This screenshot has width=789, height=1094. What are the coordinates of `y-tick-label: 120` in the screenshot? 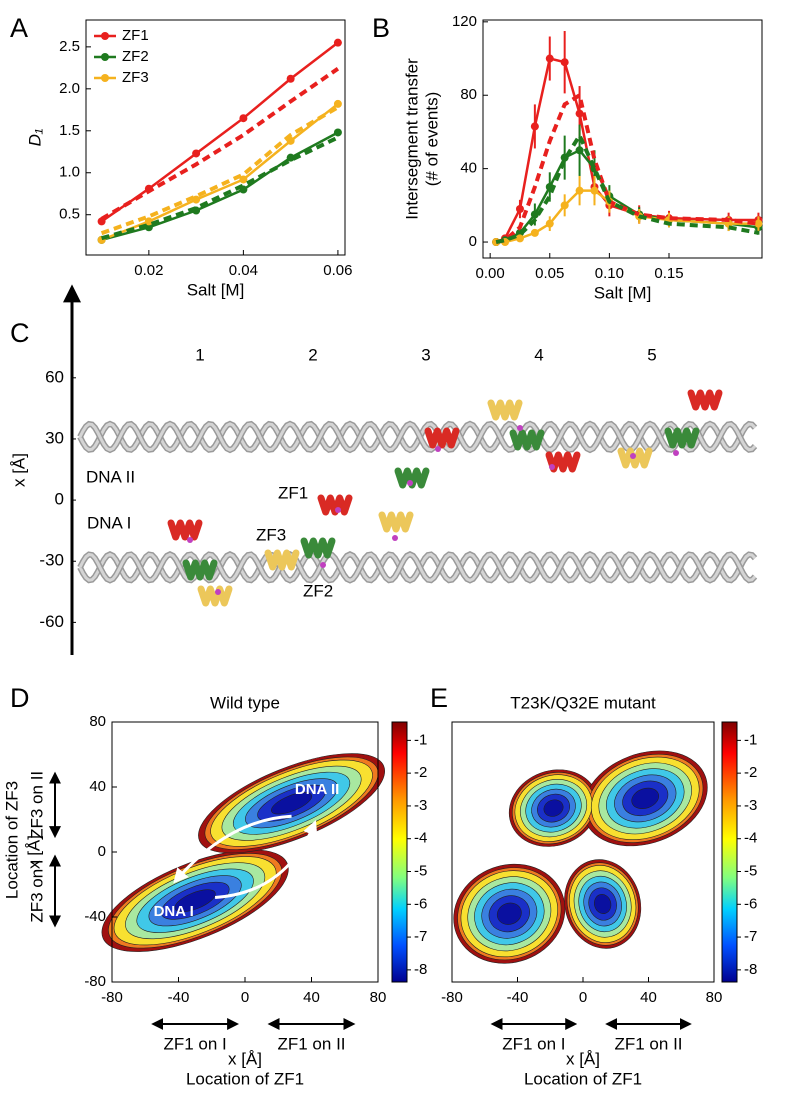 It's located at (464, 21).